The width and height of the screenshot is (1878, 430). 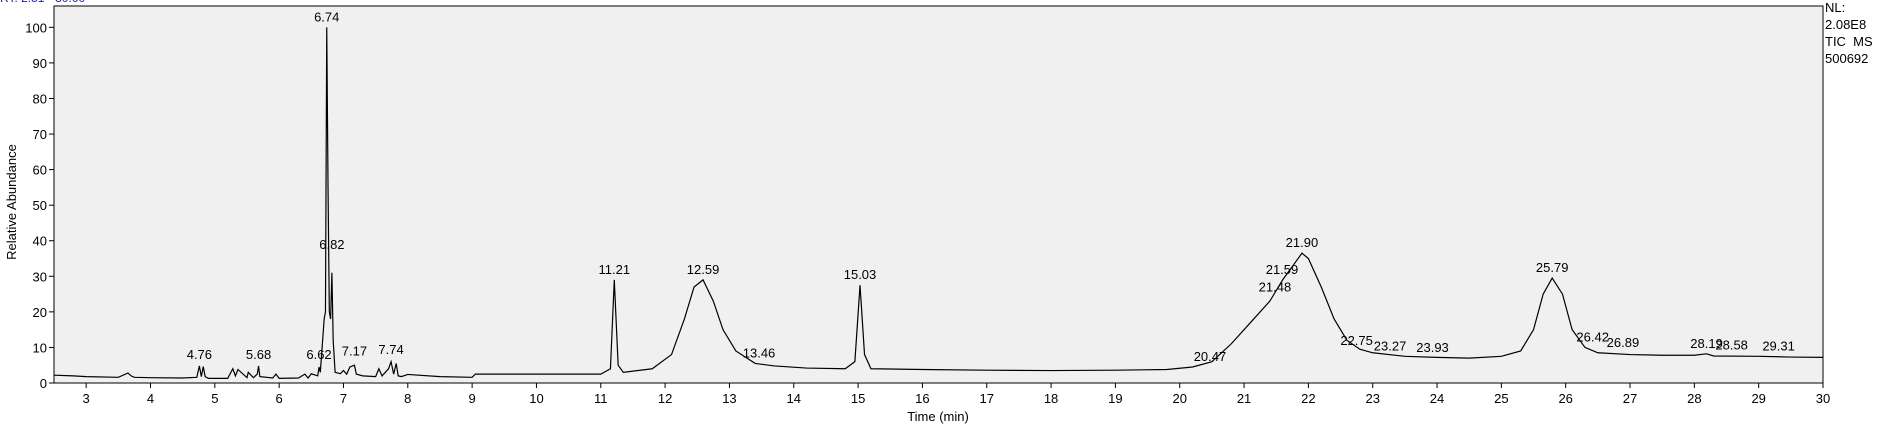 What do you see at coordinates (1275, 287) in the screenshot?
I see `peak-label: 21.48` at bounding box center [1275, 287].